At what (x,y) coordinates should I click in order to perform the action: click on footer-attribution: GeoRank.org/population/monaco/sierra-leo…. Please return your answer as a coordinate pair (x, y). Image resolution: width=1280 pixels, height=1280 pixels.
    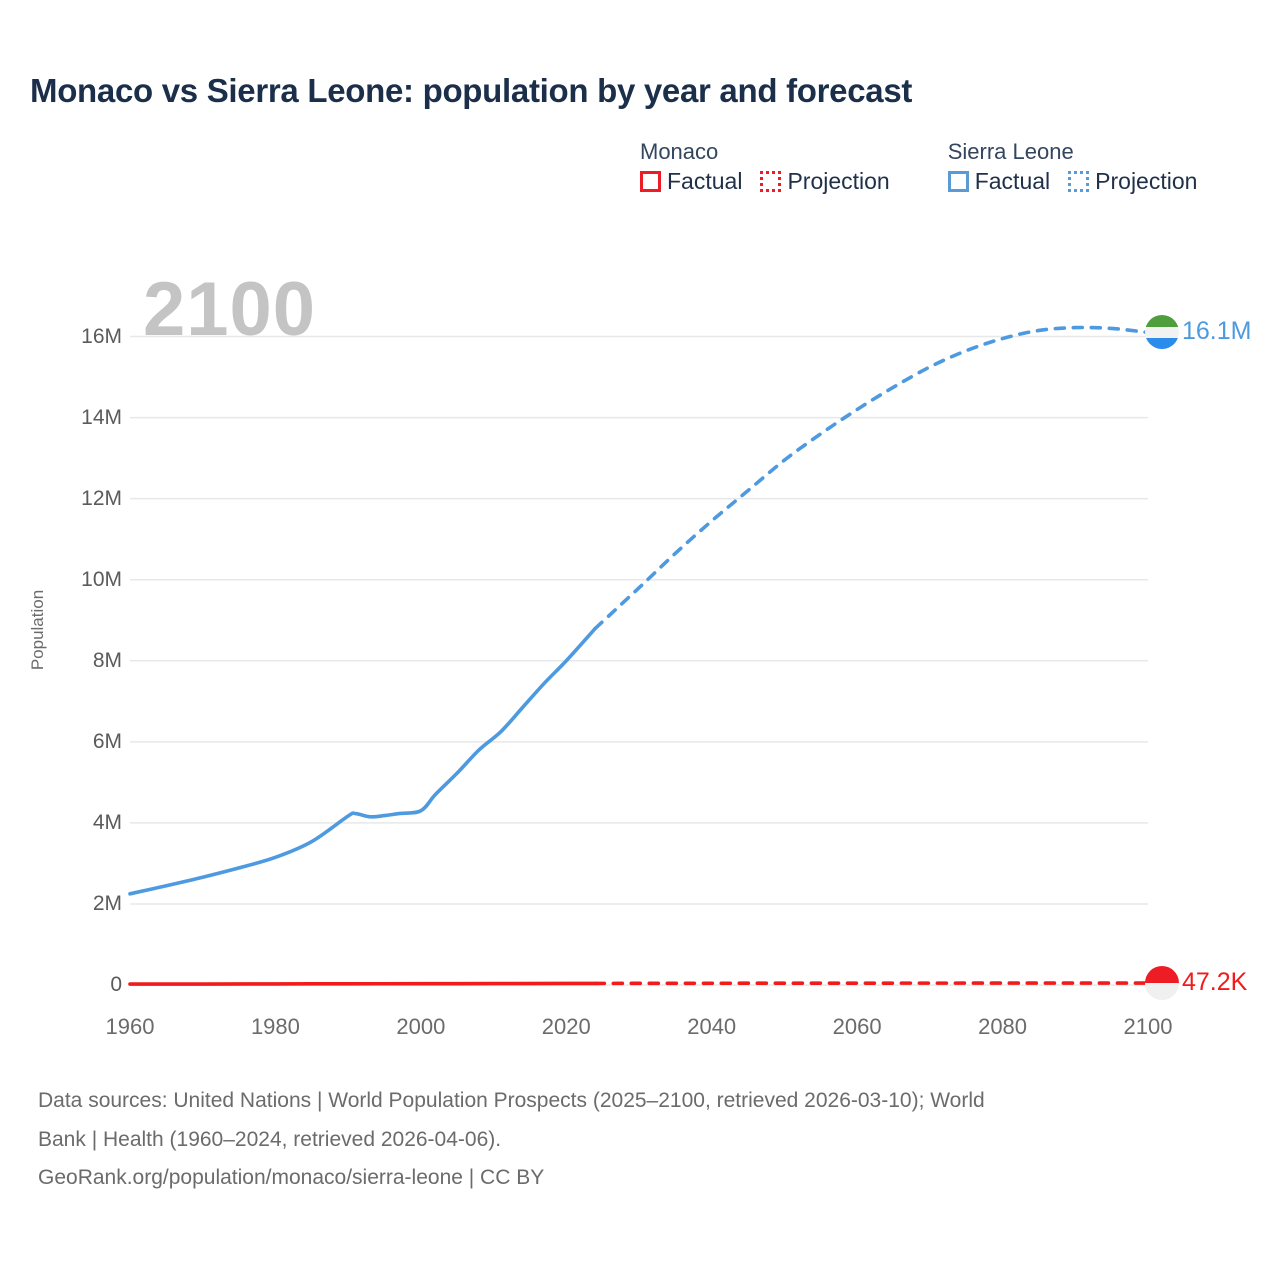
    Looking at the image, I should click on (291, 1178).